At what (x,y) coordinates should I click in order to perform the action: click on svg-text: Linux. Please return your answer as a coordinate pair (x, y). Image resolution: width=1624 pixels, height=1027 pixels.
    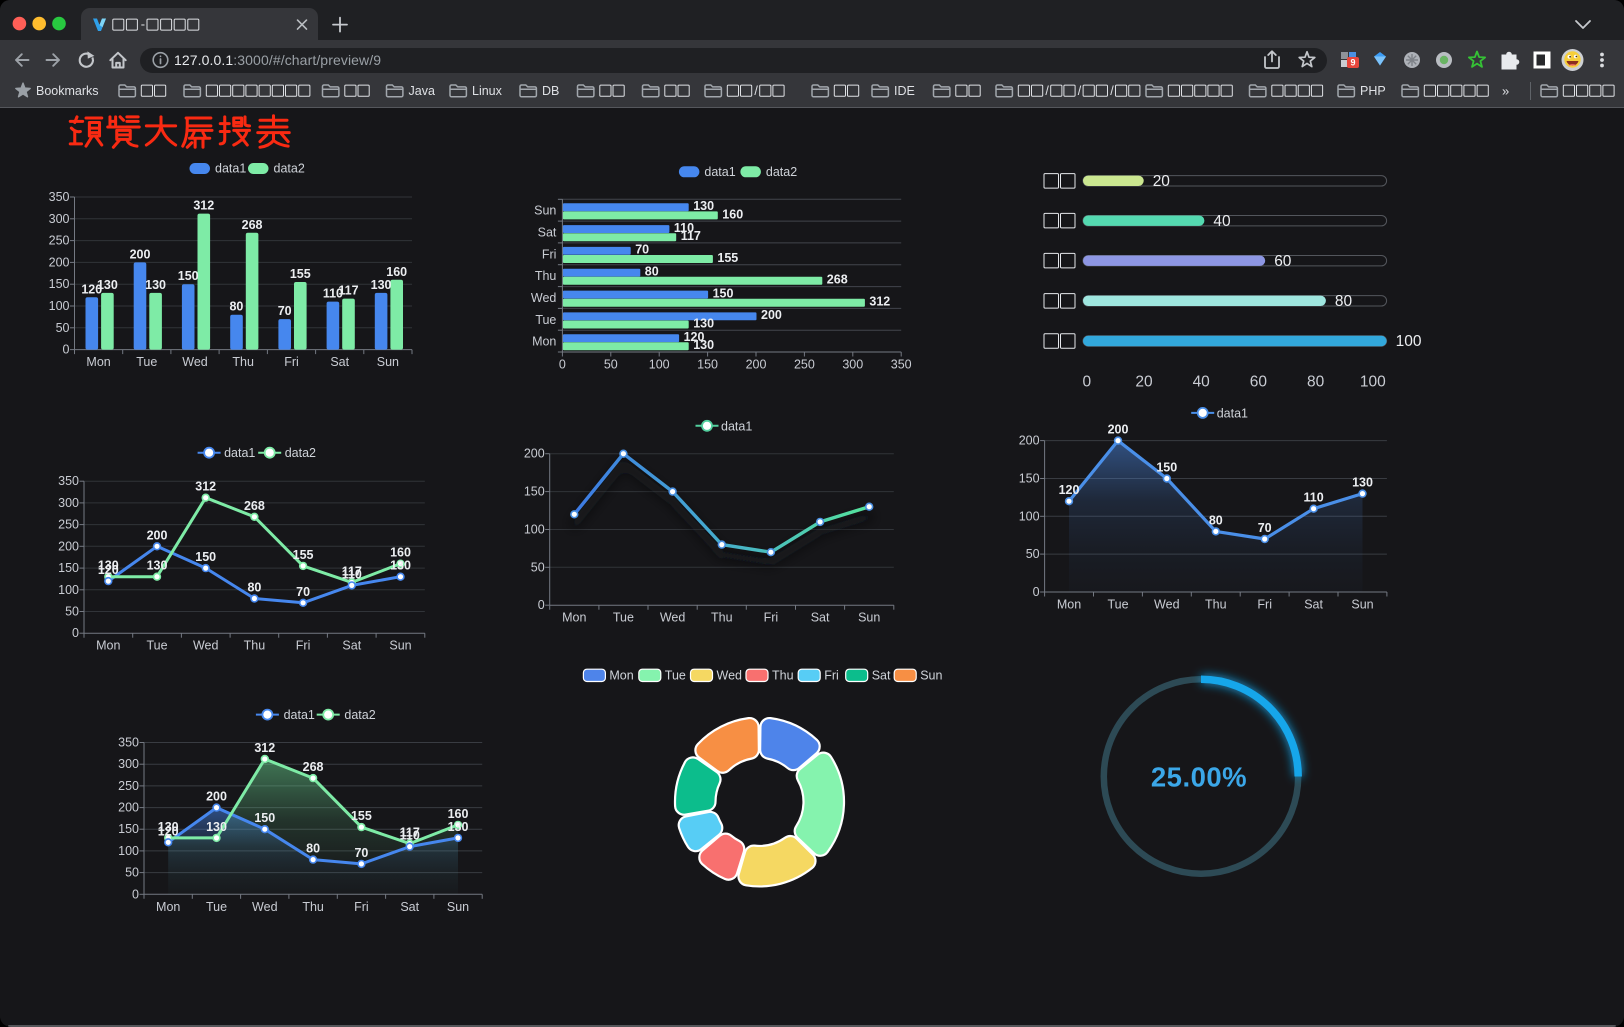
    Looking at the image, I should click on (487, 91).